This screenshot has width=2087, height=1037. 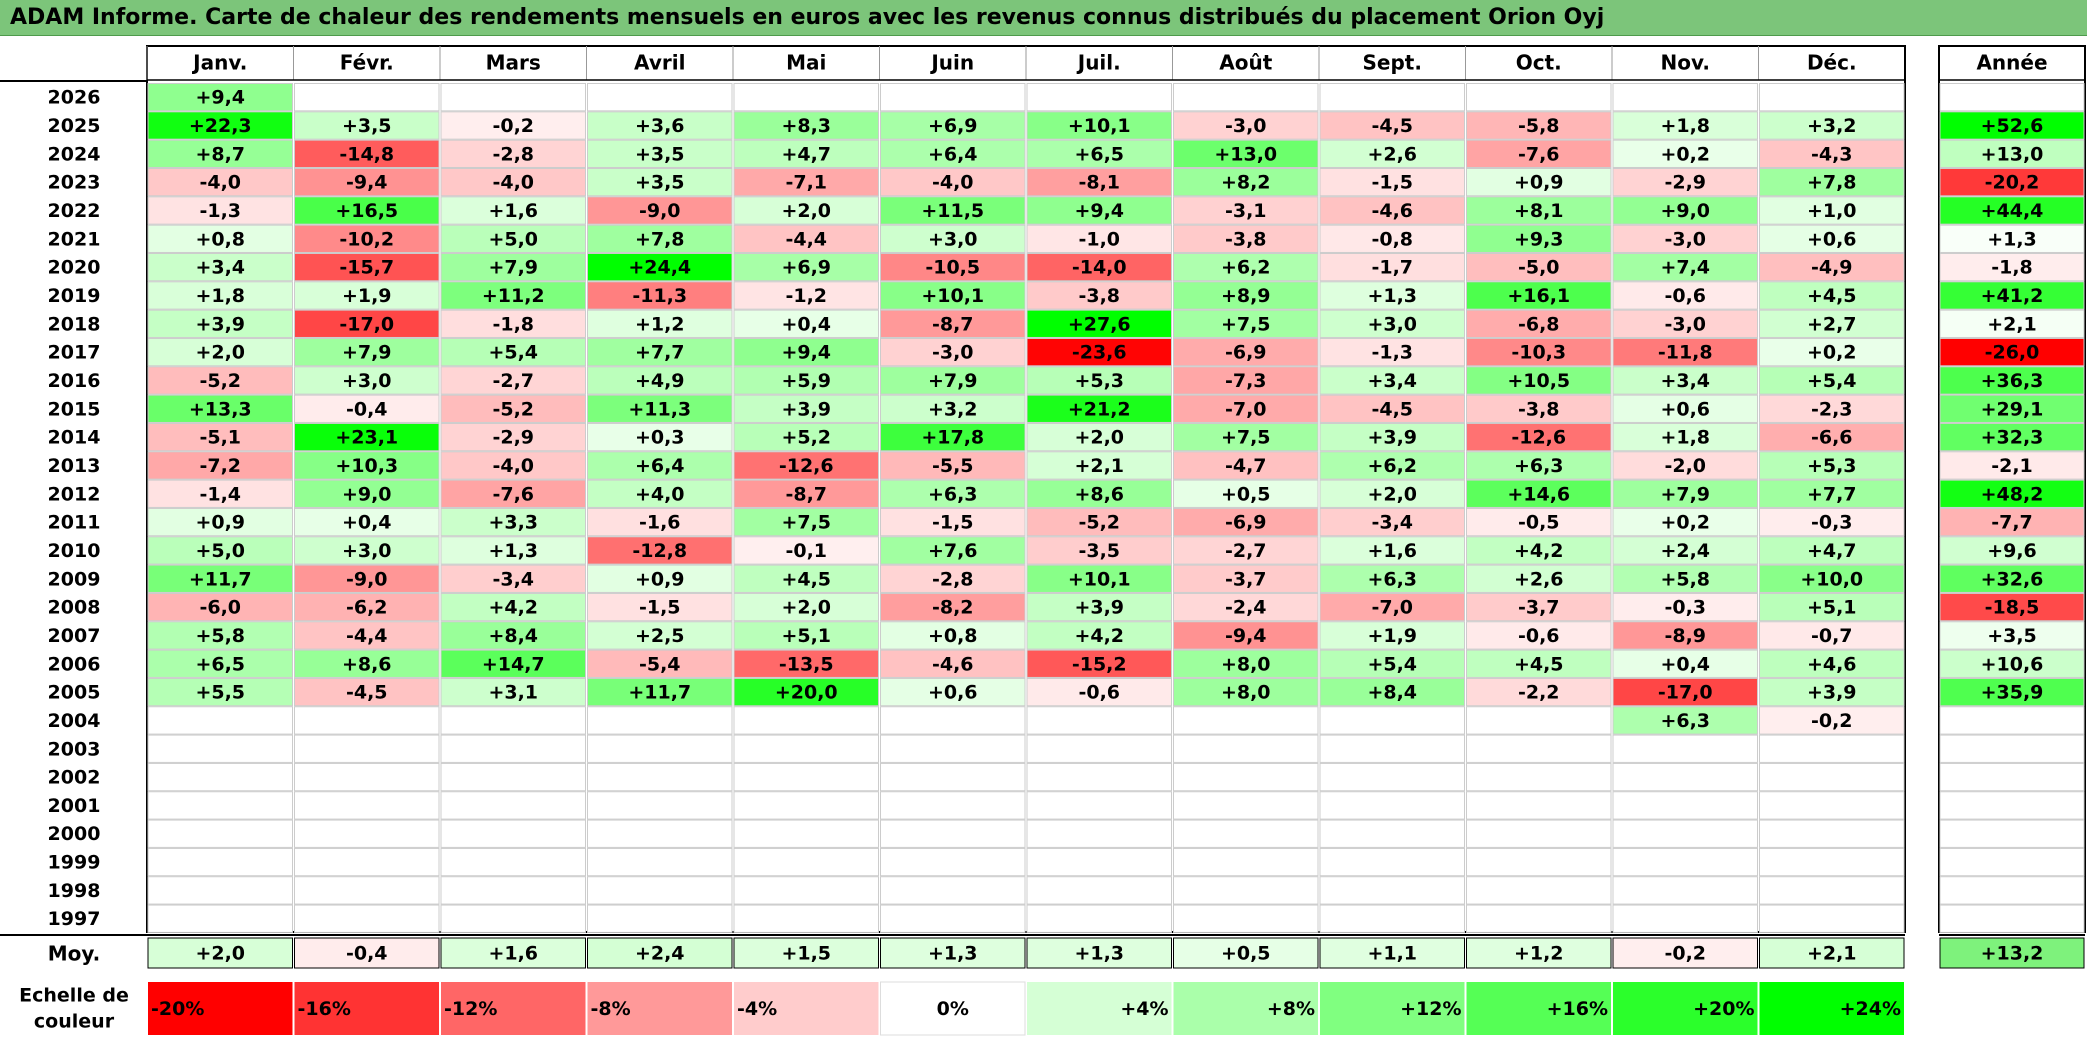 I want to click on heatmap-cell-label: -15,7, so click(x=366, y=268).